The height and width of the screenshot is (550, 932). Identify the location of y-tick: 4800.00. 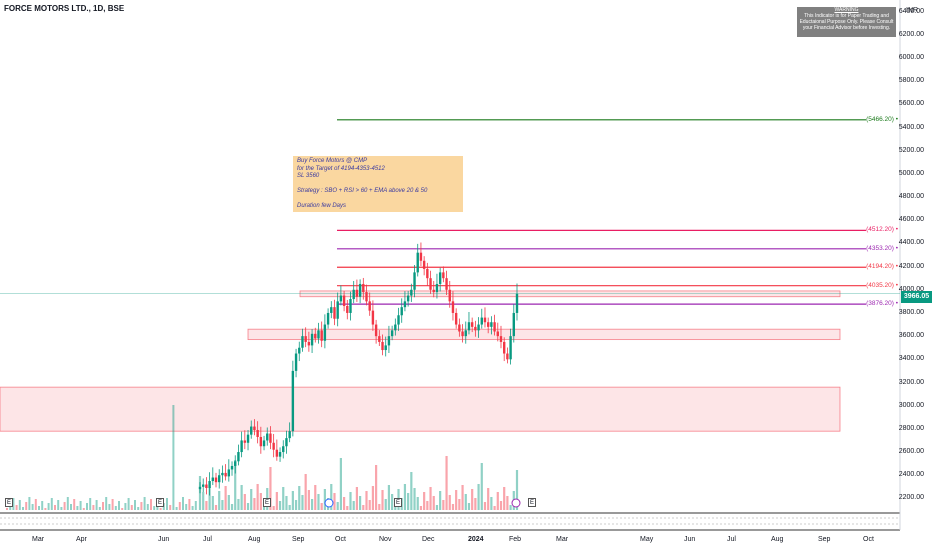
(911, 197).